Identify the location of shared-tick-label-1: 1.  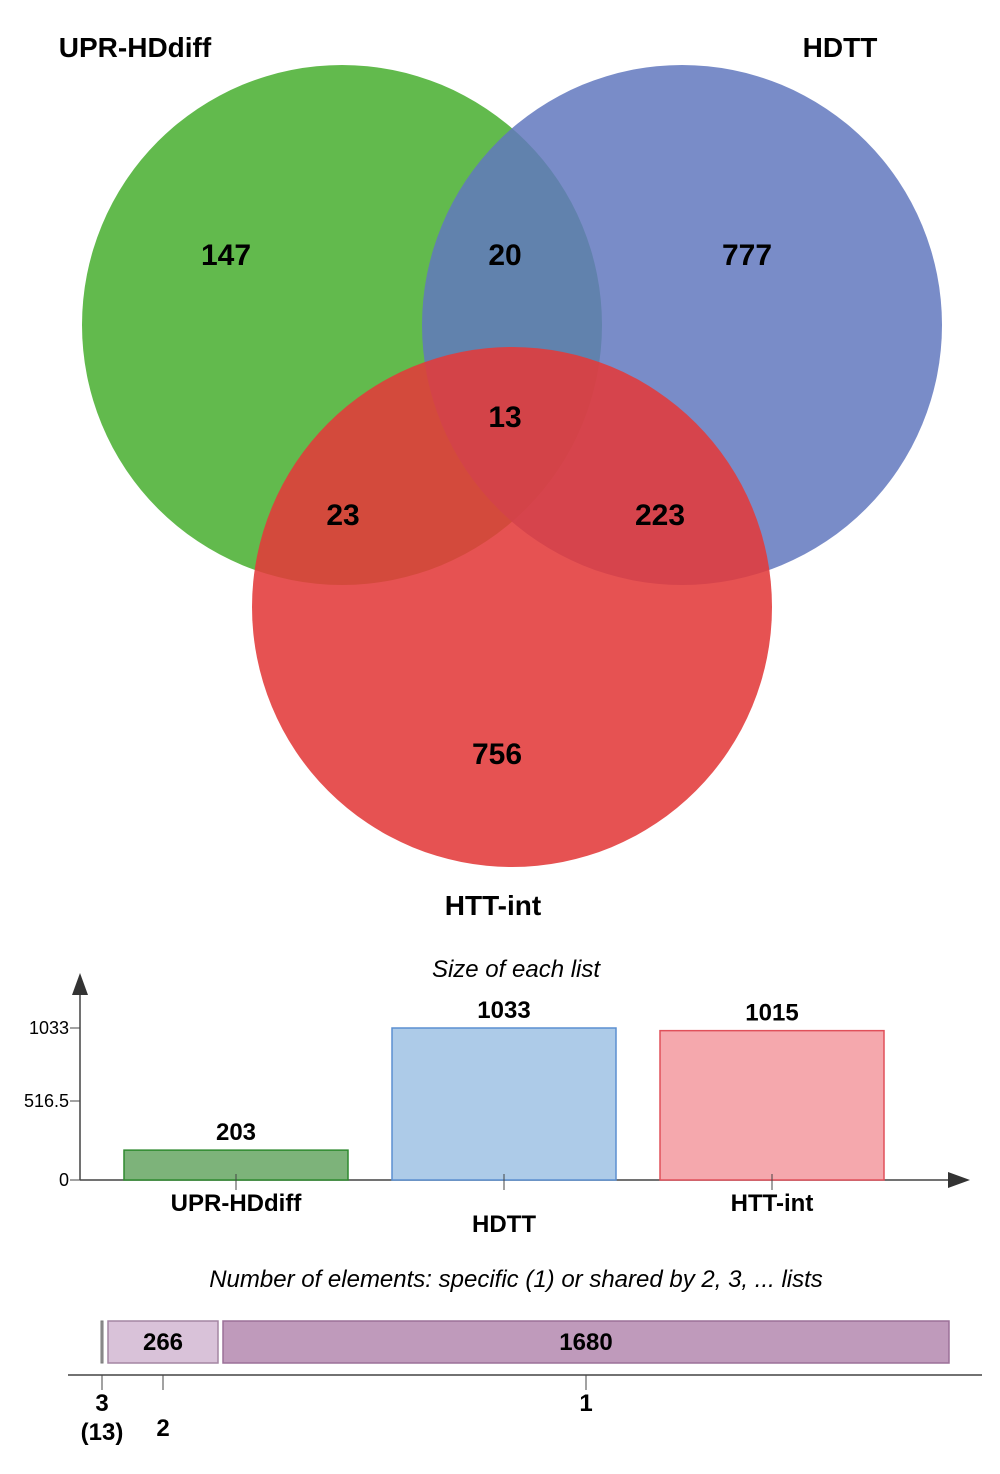
(585, 1403).